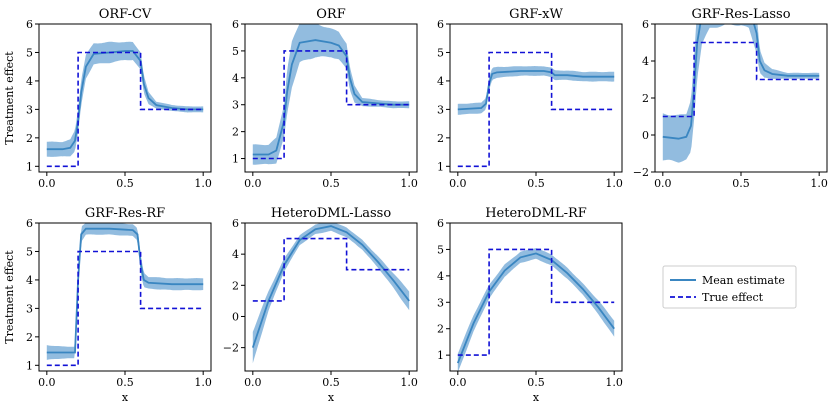 The height and width of the screenshot is (410, 831). I want to click on subplot-title: HeteroDML-Lasso, so click(331, 213).